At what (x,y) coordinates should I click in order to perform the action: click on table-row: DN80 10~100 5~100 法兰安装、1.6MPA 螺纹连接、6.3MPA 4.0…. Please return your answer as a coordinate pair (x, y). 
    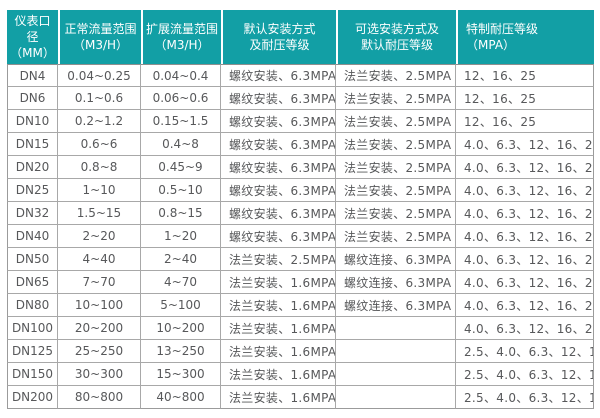
    Looking at the image, I should click on (300, 305).